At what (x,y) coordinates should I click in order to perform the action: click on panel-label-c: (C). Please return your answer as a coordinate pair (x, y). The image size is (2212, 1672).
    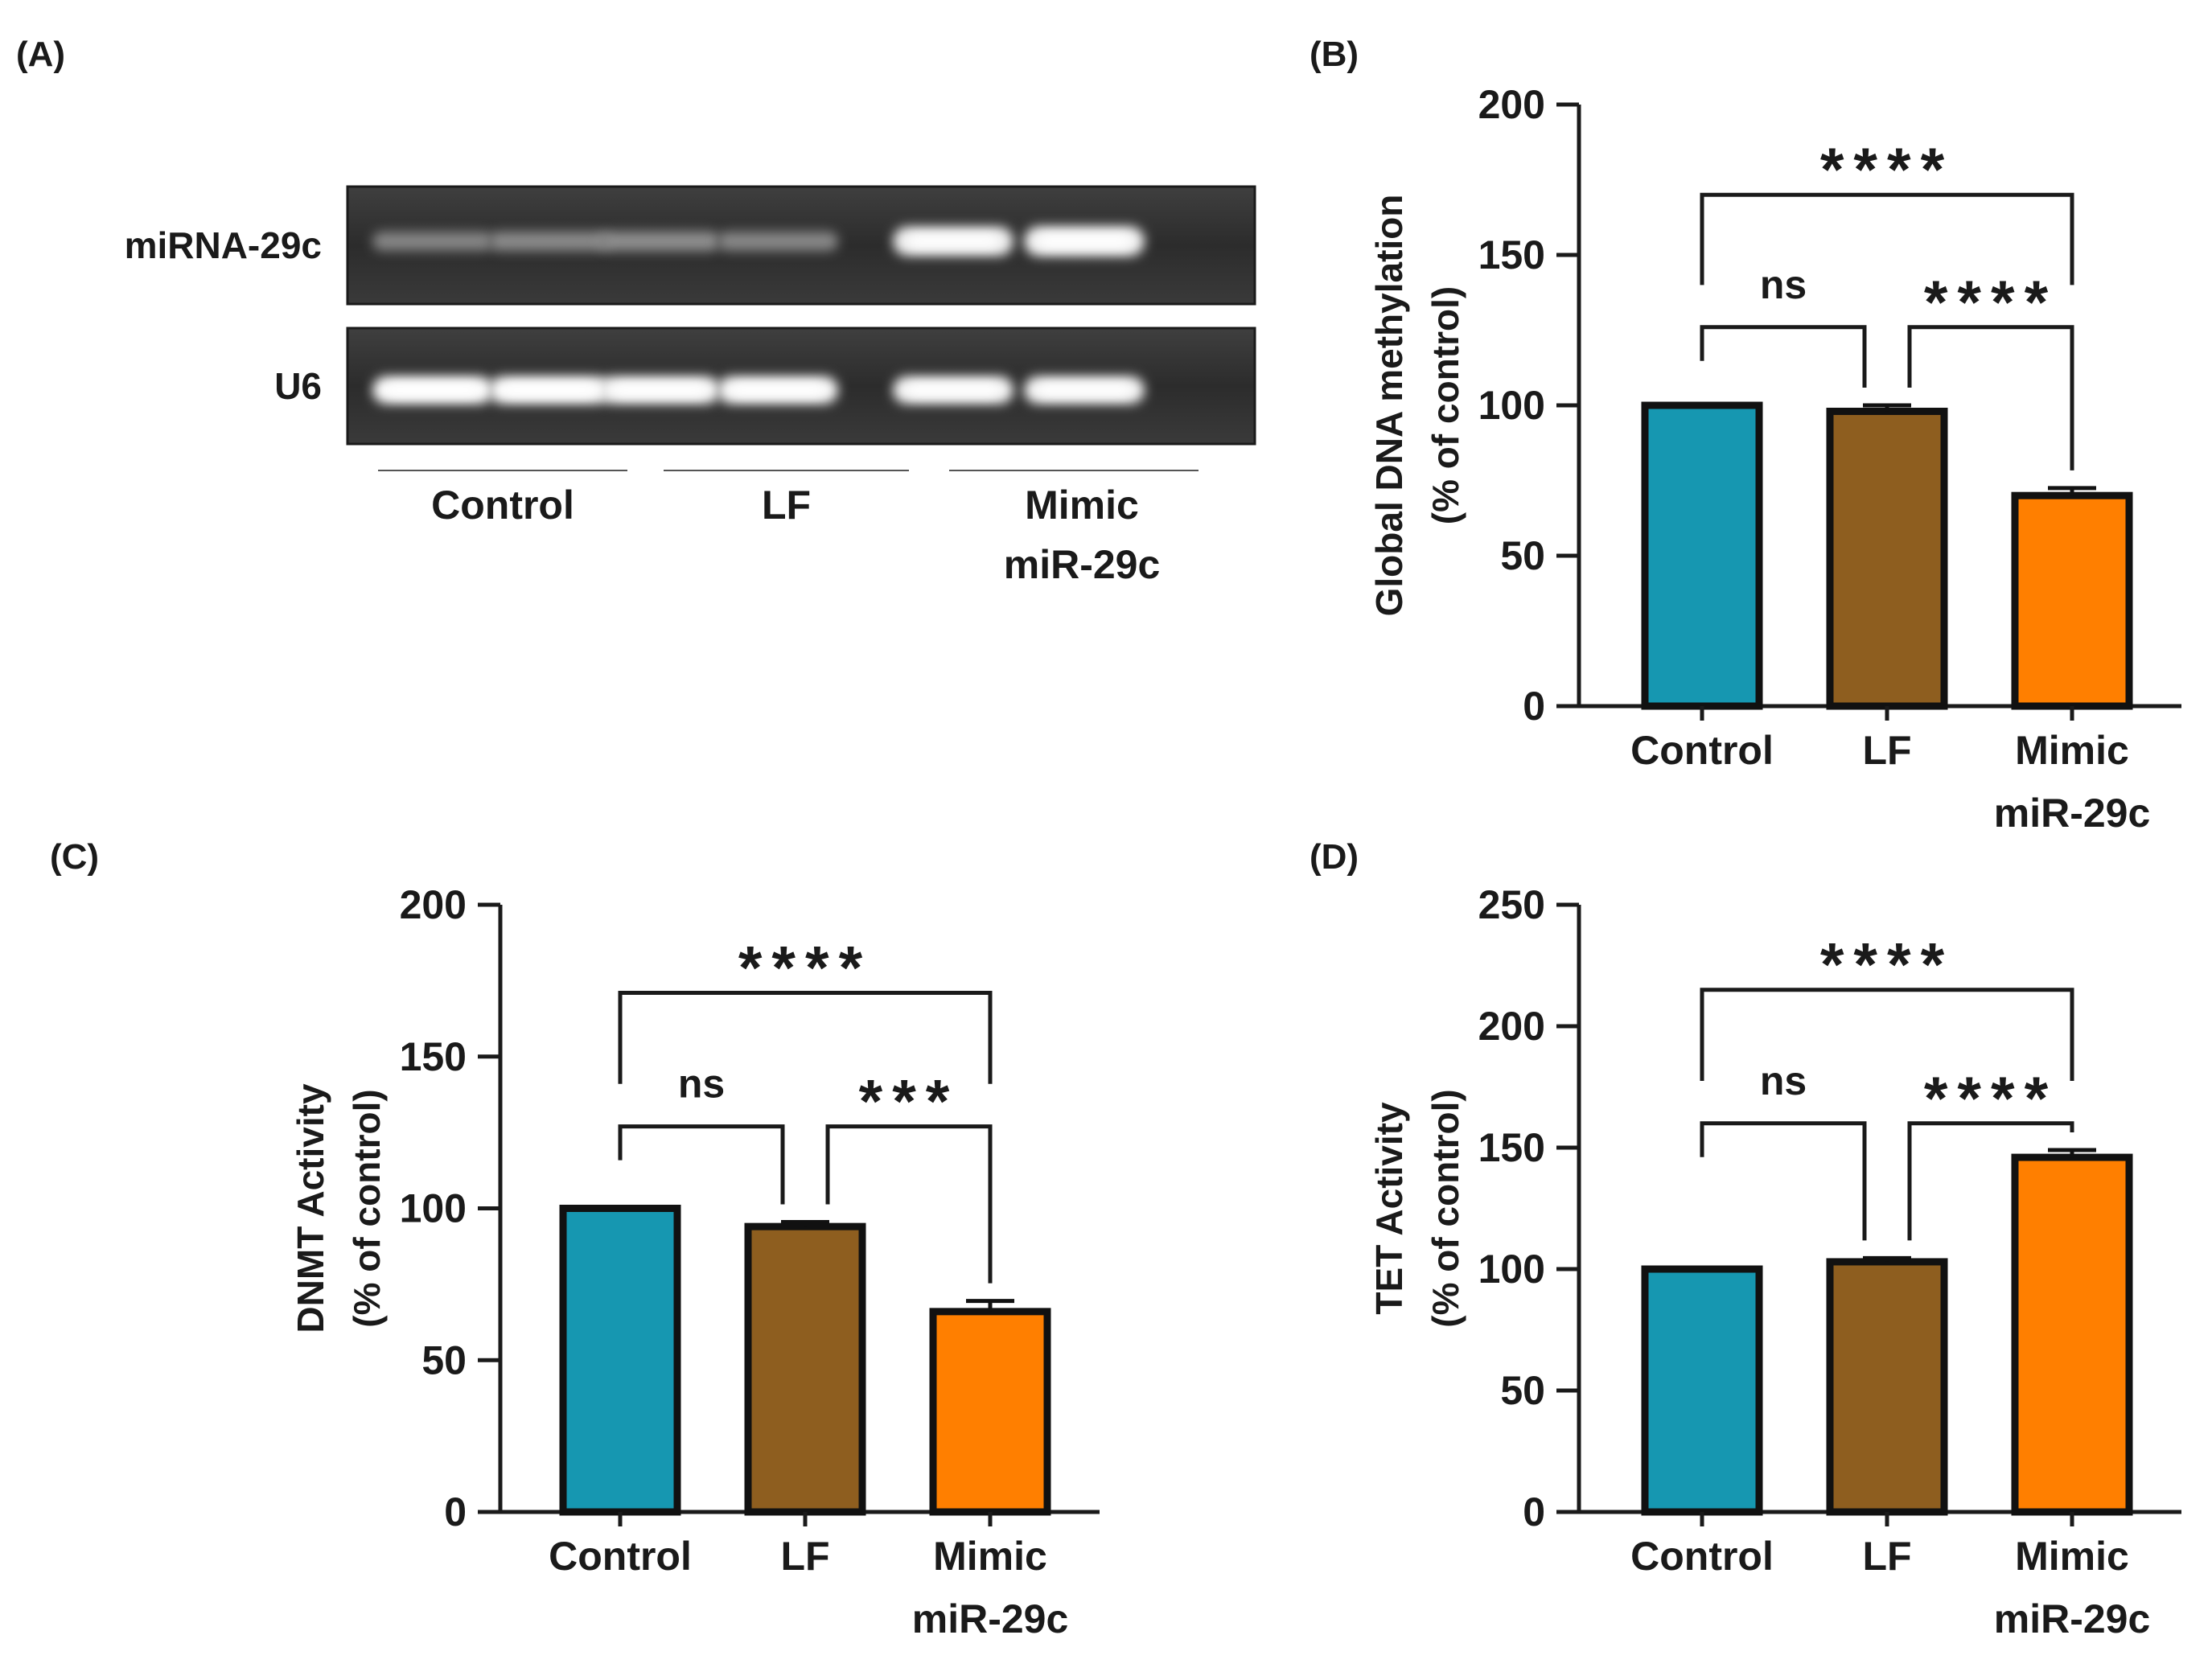
    Looking at the image, I should click on (74, 857).